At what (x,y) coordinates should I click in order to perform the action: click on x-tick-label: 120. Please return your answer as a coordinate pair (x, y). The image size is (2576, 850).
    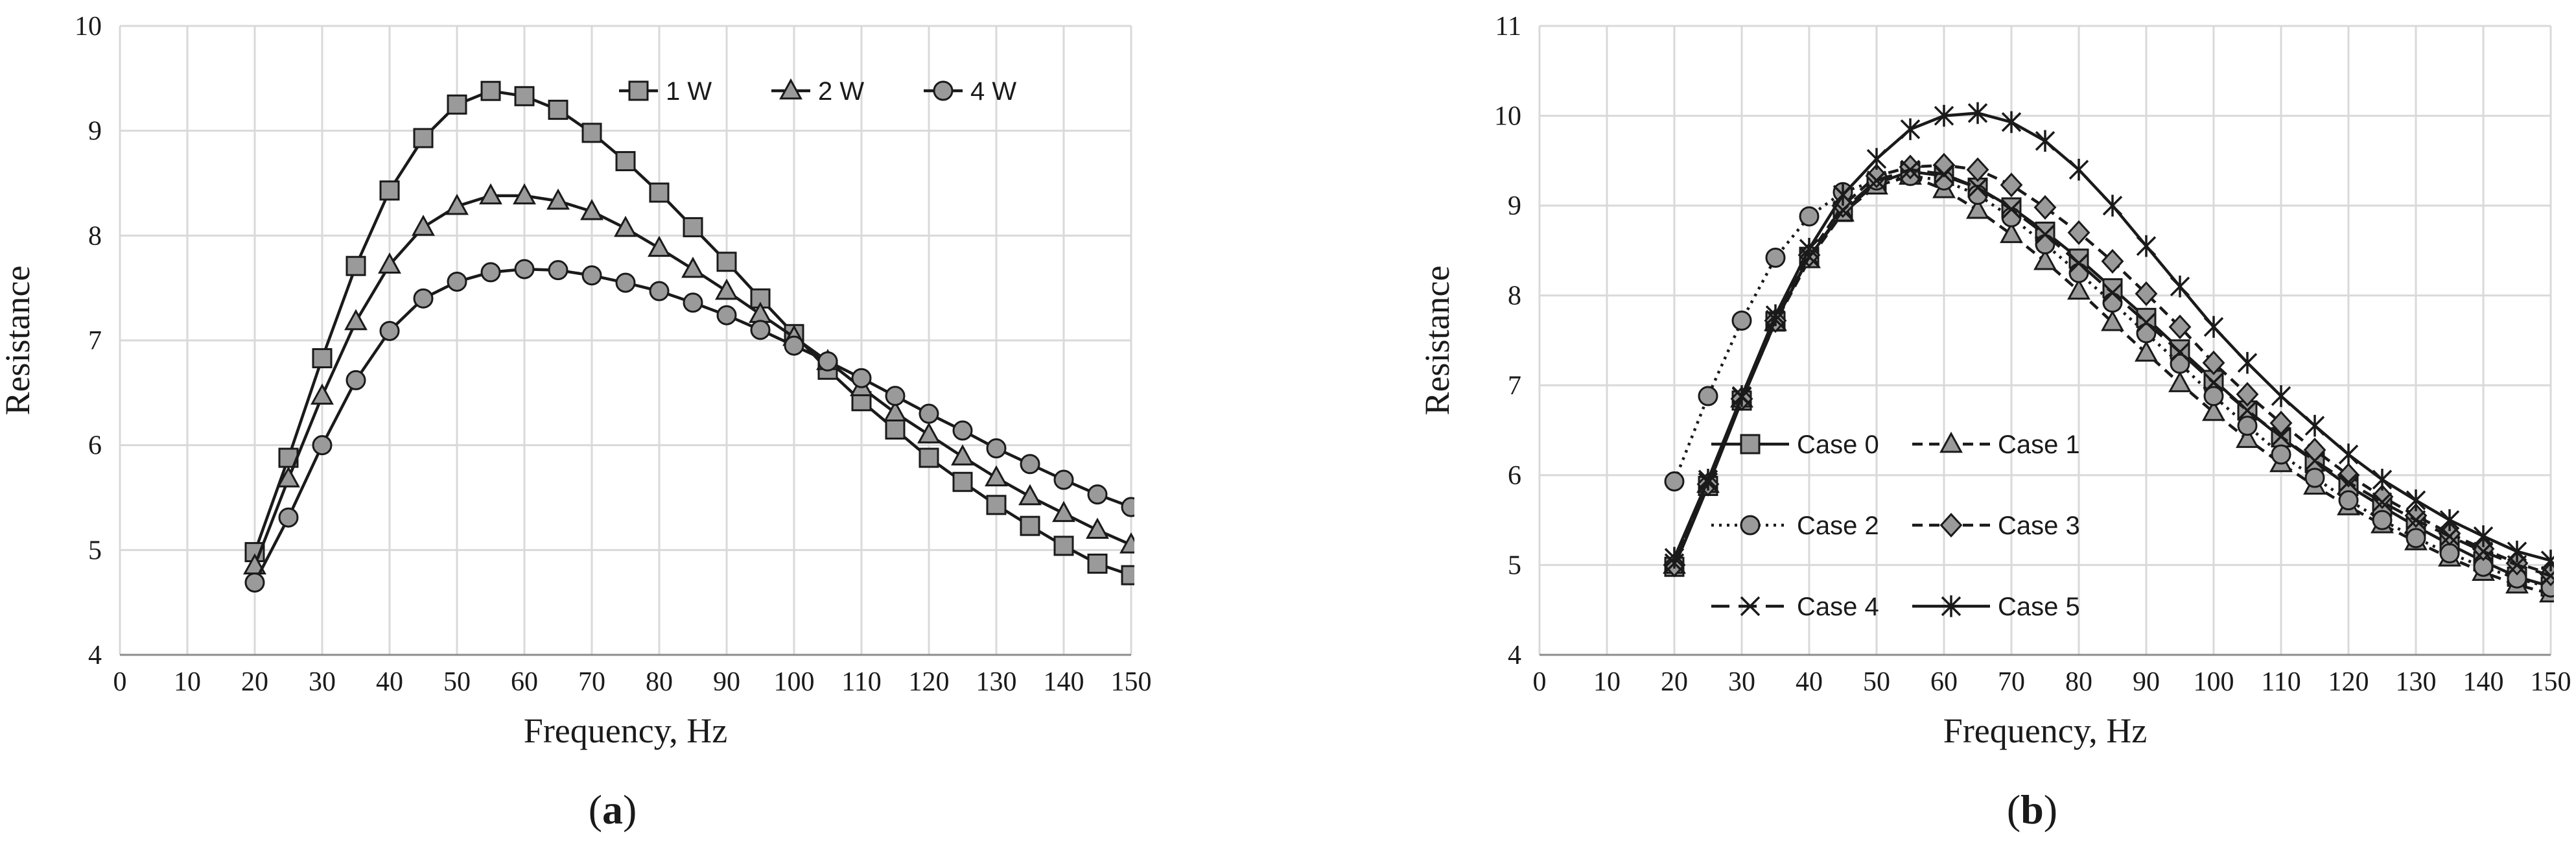
    Looking at the image, I should click on (929, 682).